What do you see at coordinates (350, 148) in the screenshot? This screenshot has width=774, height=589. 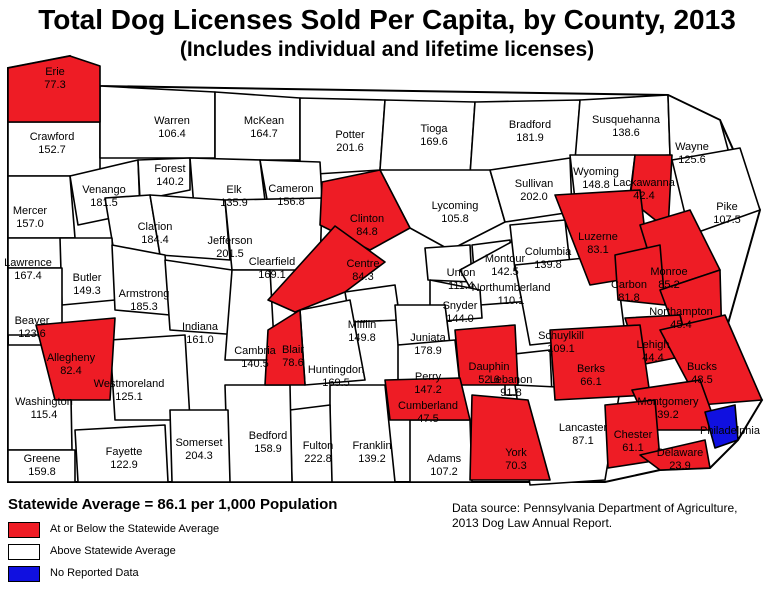 I see `county-value-potter: 201.6` at bounding box center [350, 148].